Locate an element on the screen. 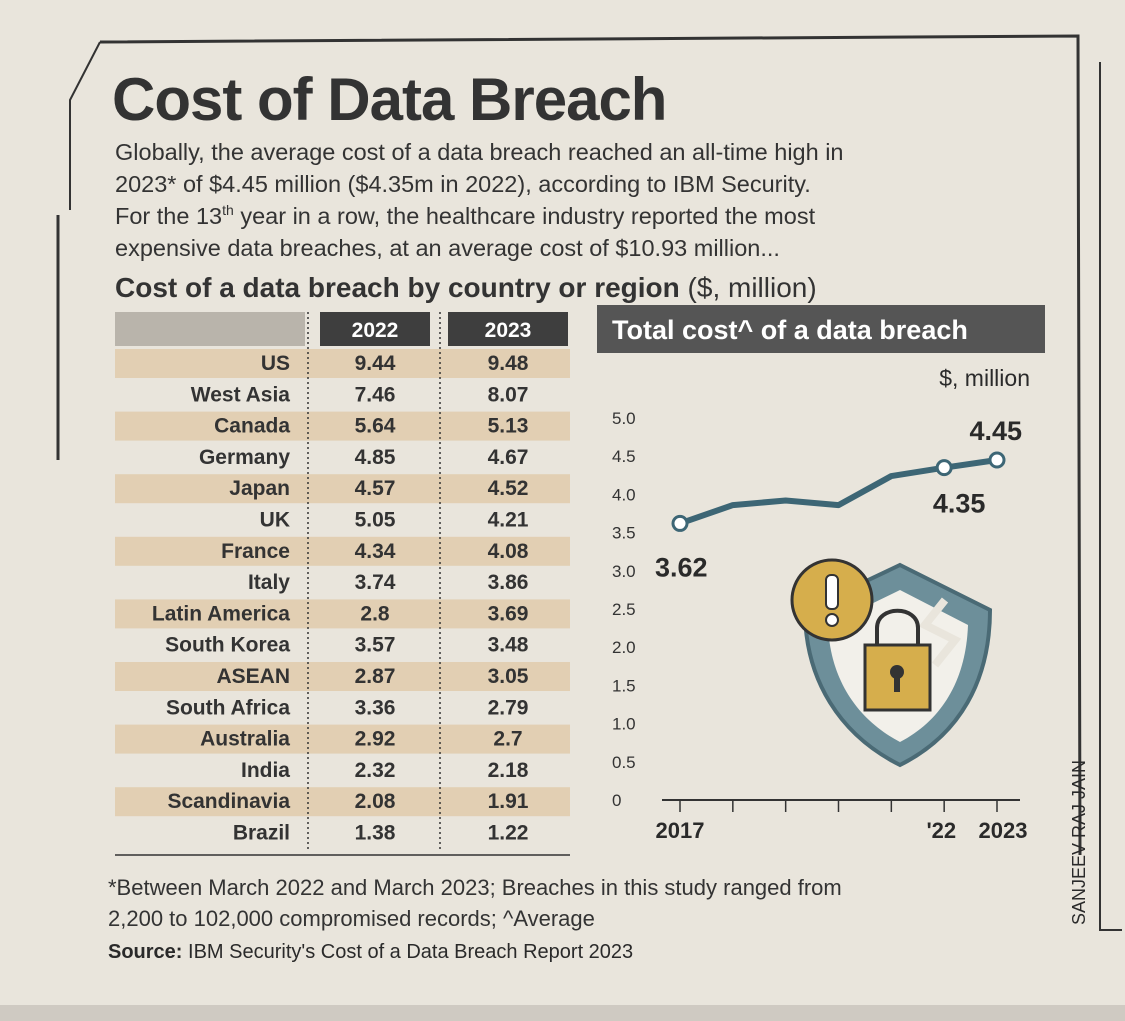 The height and width of the screenshot is (1021, 1125). cell-value: 8.07 is located at coordinates (508, 394).